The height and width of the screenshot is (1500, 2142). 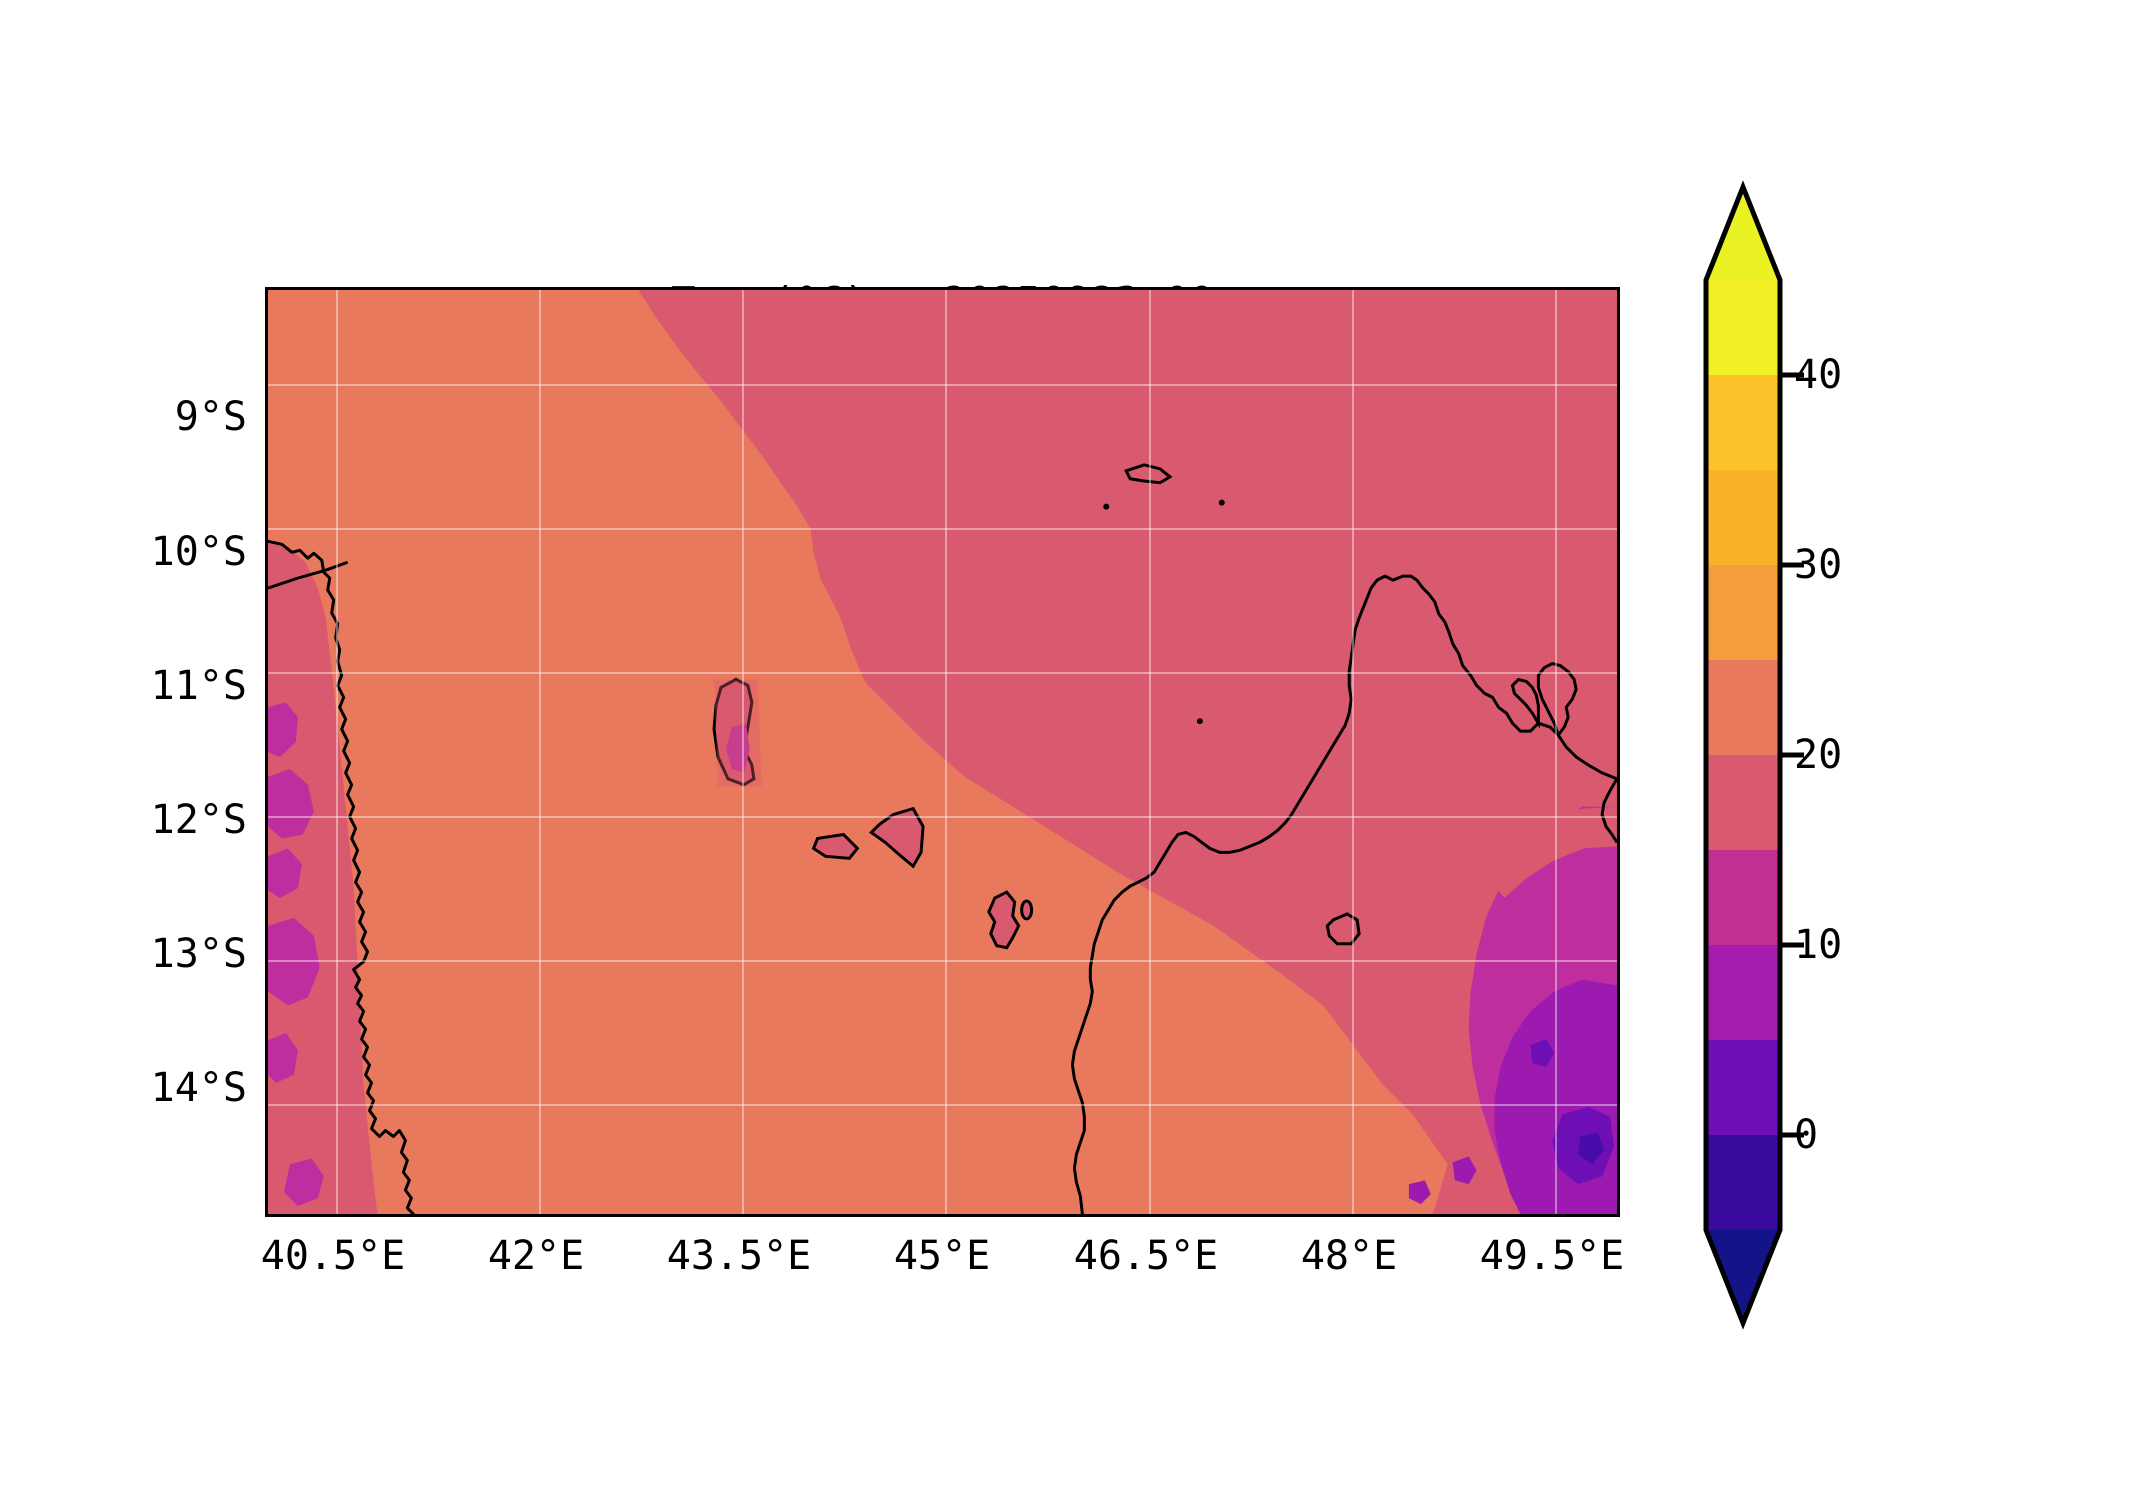 I want to click on mozambique-border-line, so click(x=308, y=575).